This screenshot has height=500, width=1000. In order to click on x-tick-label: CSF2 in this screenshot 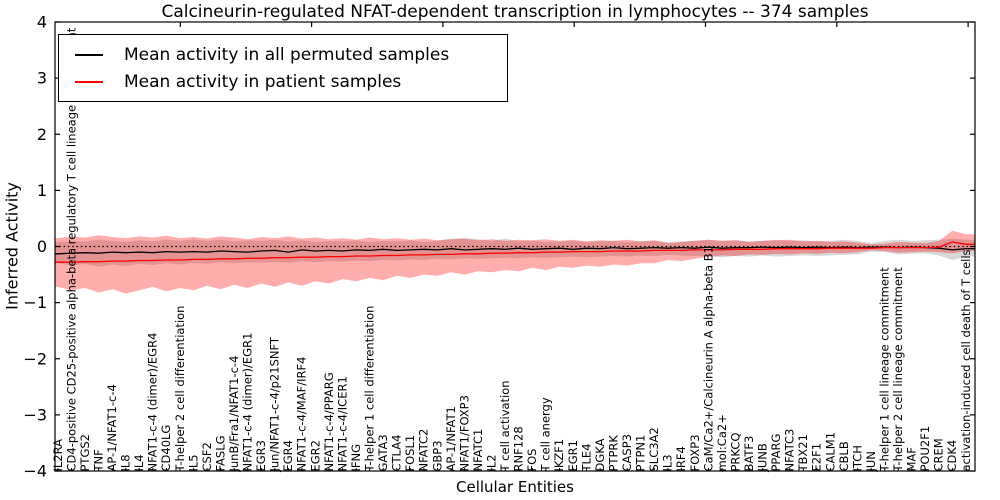, I will do `click(207, 456)`.